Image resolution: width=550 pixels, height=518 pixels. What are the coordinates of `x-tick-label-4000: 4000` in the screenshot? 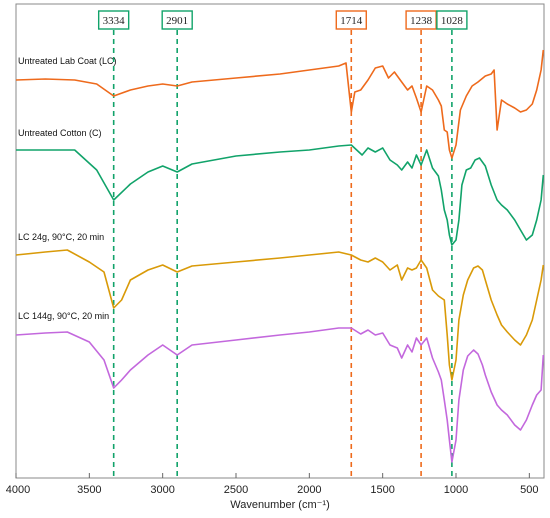 It's located at (18, 490).